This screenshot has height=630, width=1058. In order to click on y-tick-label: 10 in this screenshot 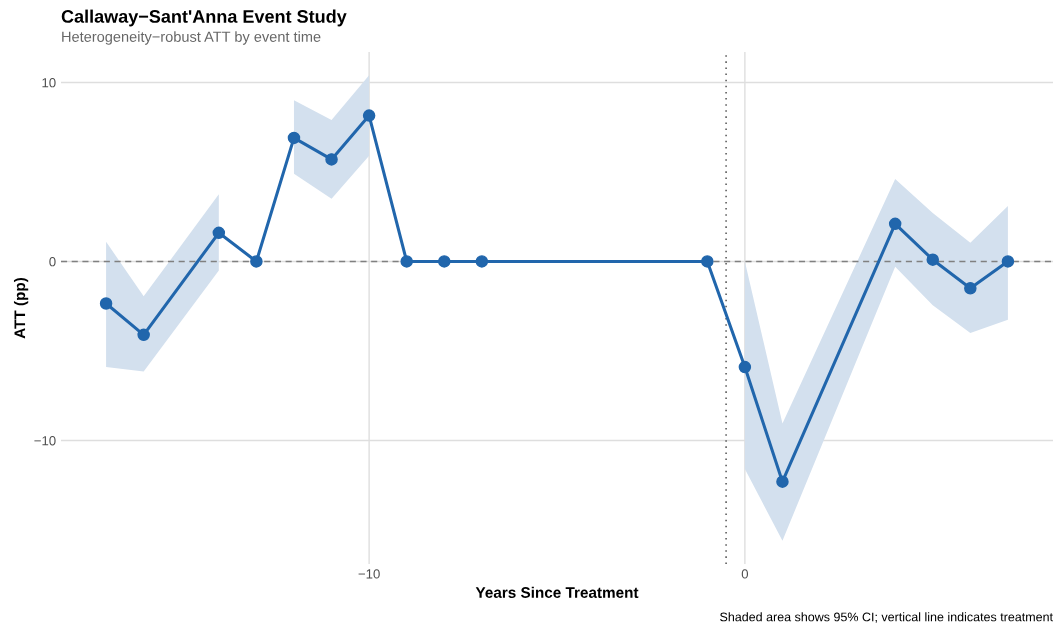, I will do `click(49, 83)`.